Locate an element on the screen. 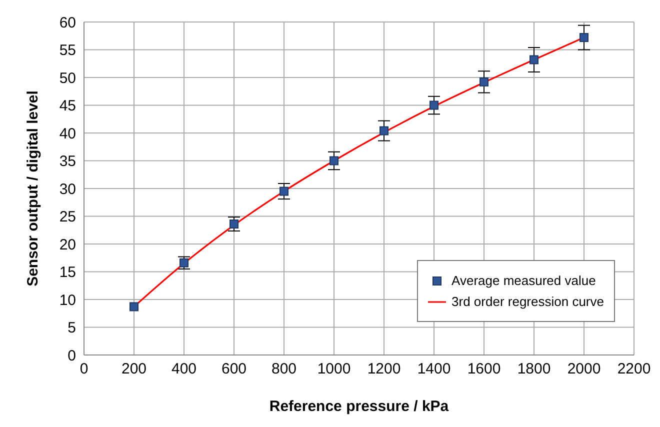 This screenshot has height=427, width=660. x-tick-label: 1200 is located at coordinates (384, 369).